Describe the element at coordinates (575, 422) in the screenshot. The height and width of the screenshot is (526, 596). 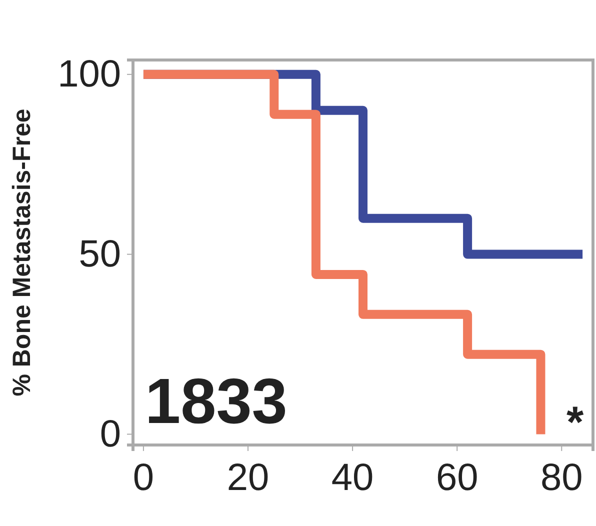
I see `annotation: *` at that location.